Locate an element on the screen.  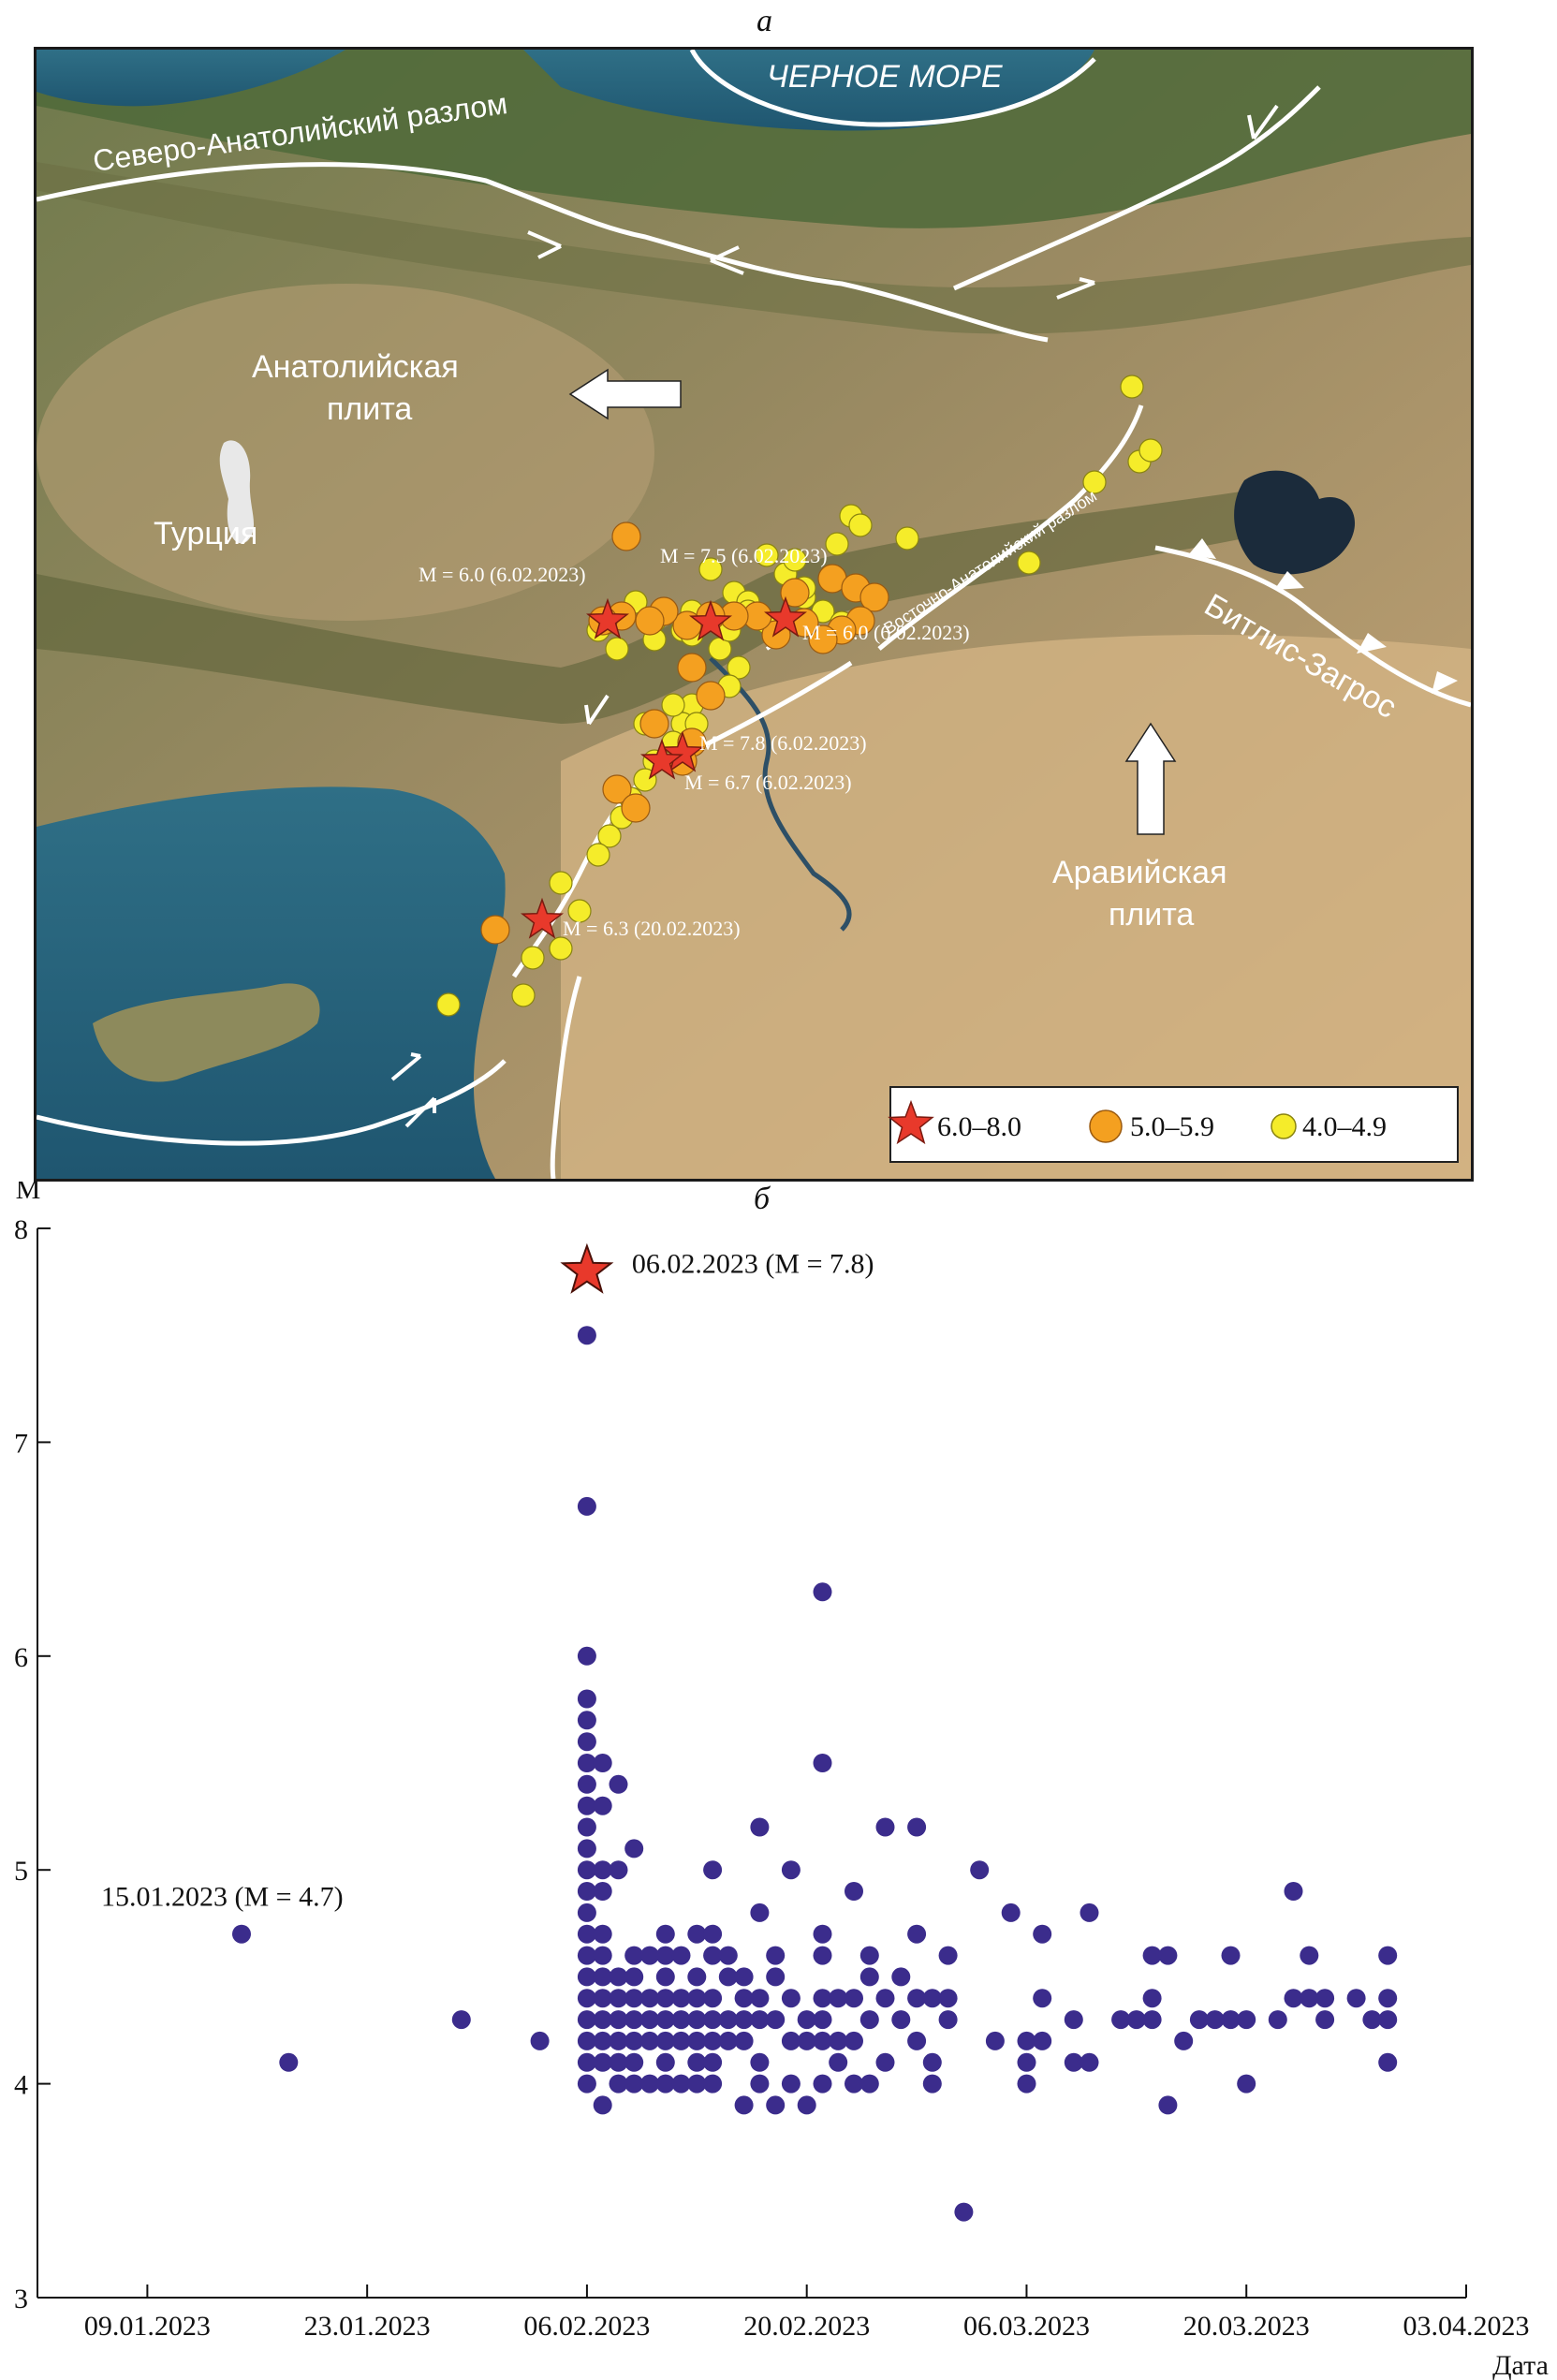
northern-fault-branch is located at coordinates (1136, 188).